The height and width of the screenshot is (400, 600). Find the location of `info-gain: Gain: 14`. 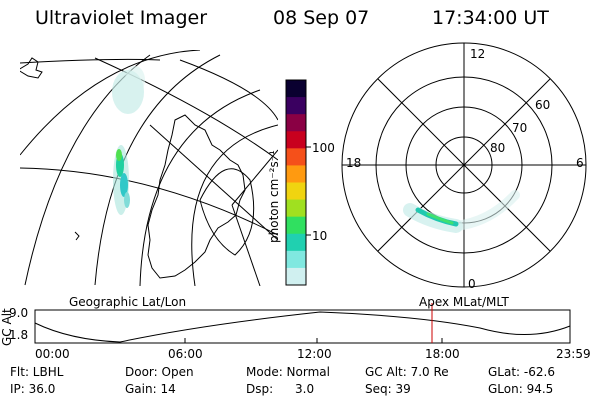

info-gain: Gain: 14 is located at coordinates (150, 389).